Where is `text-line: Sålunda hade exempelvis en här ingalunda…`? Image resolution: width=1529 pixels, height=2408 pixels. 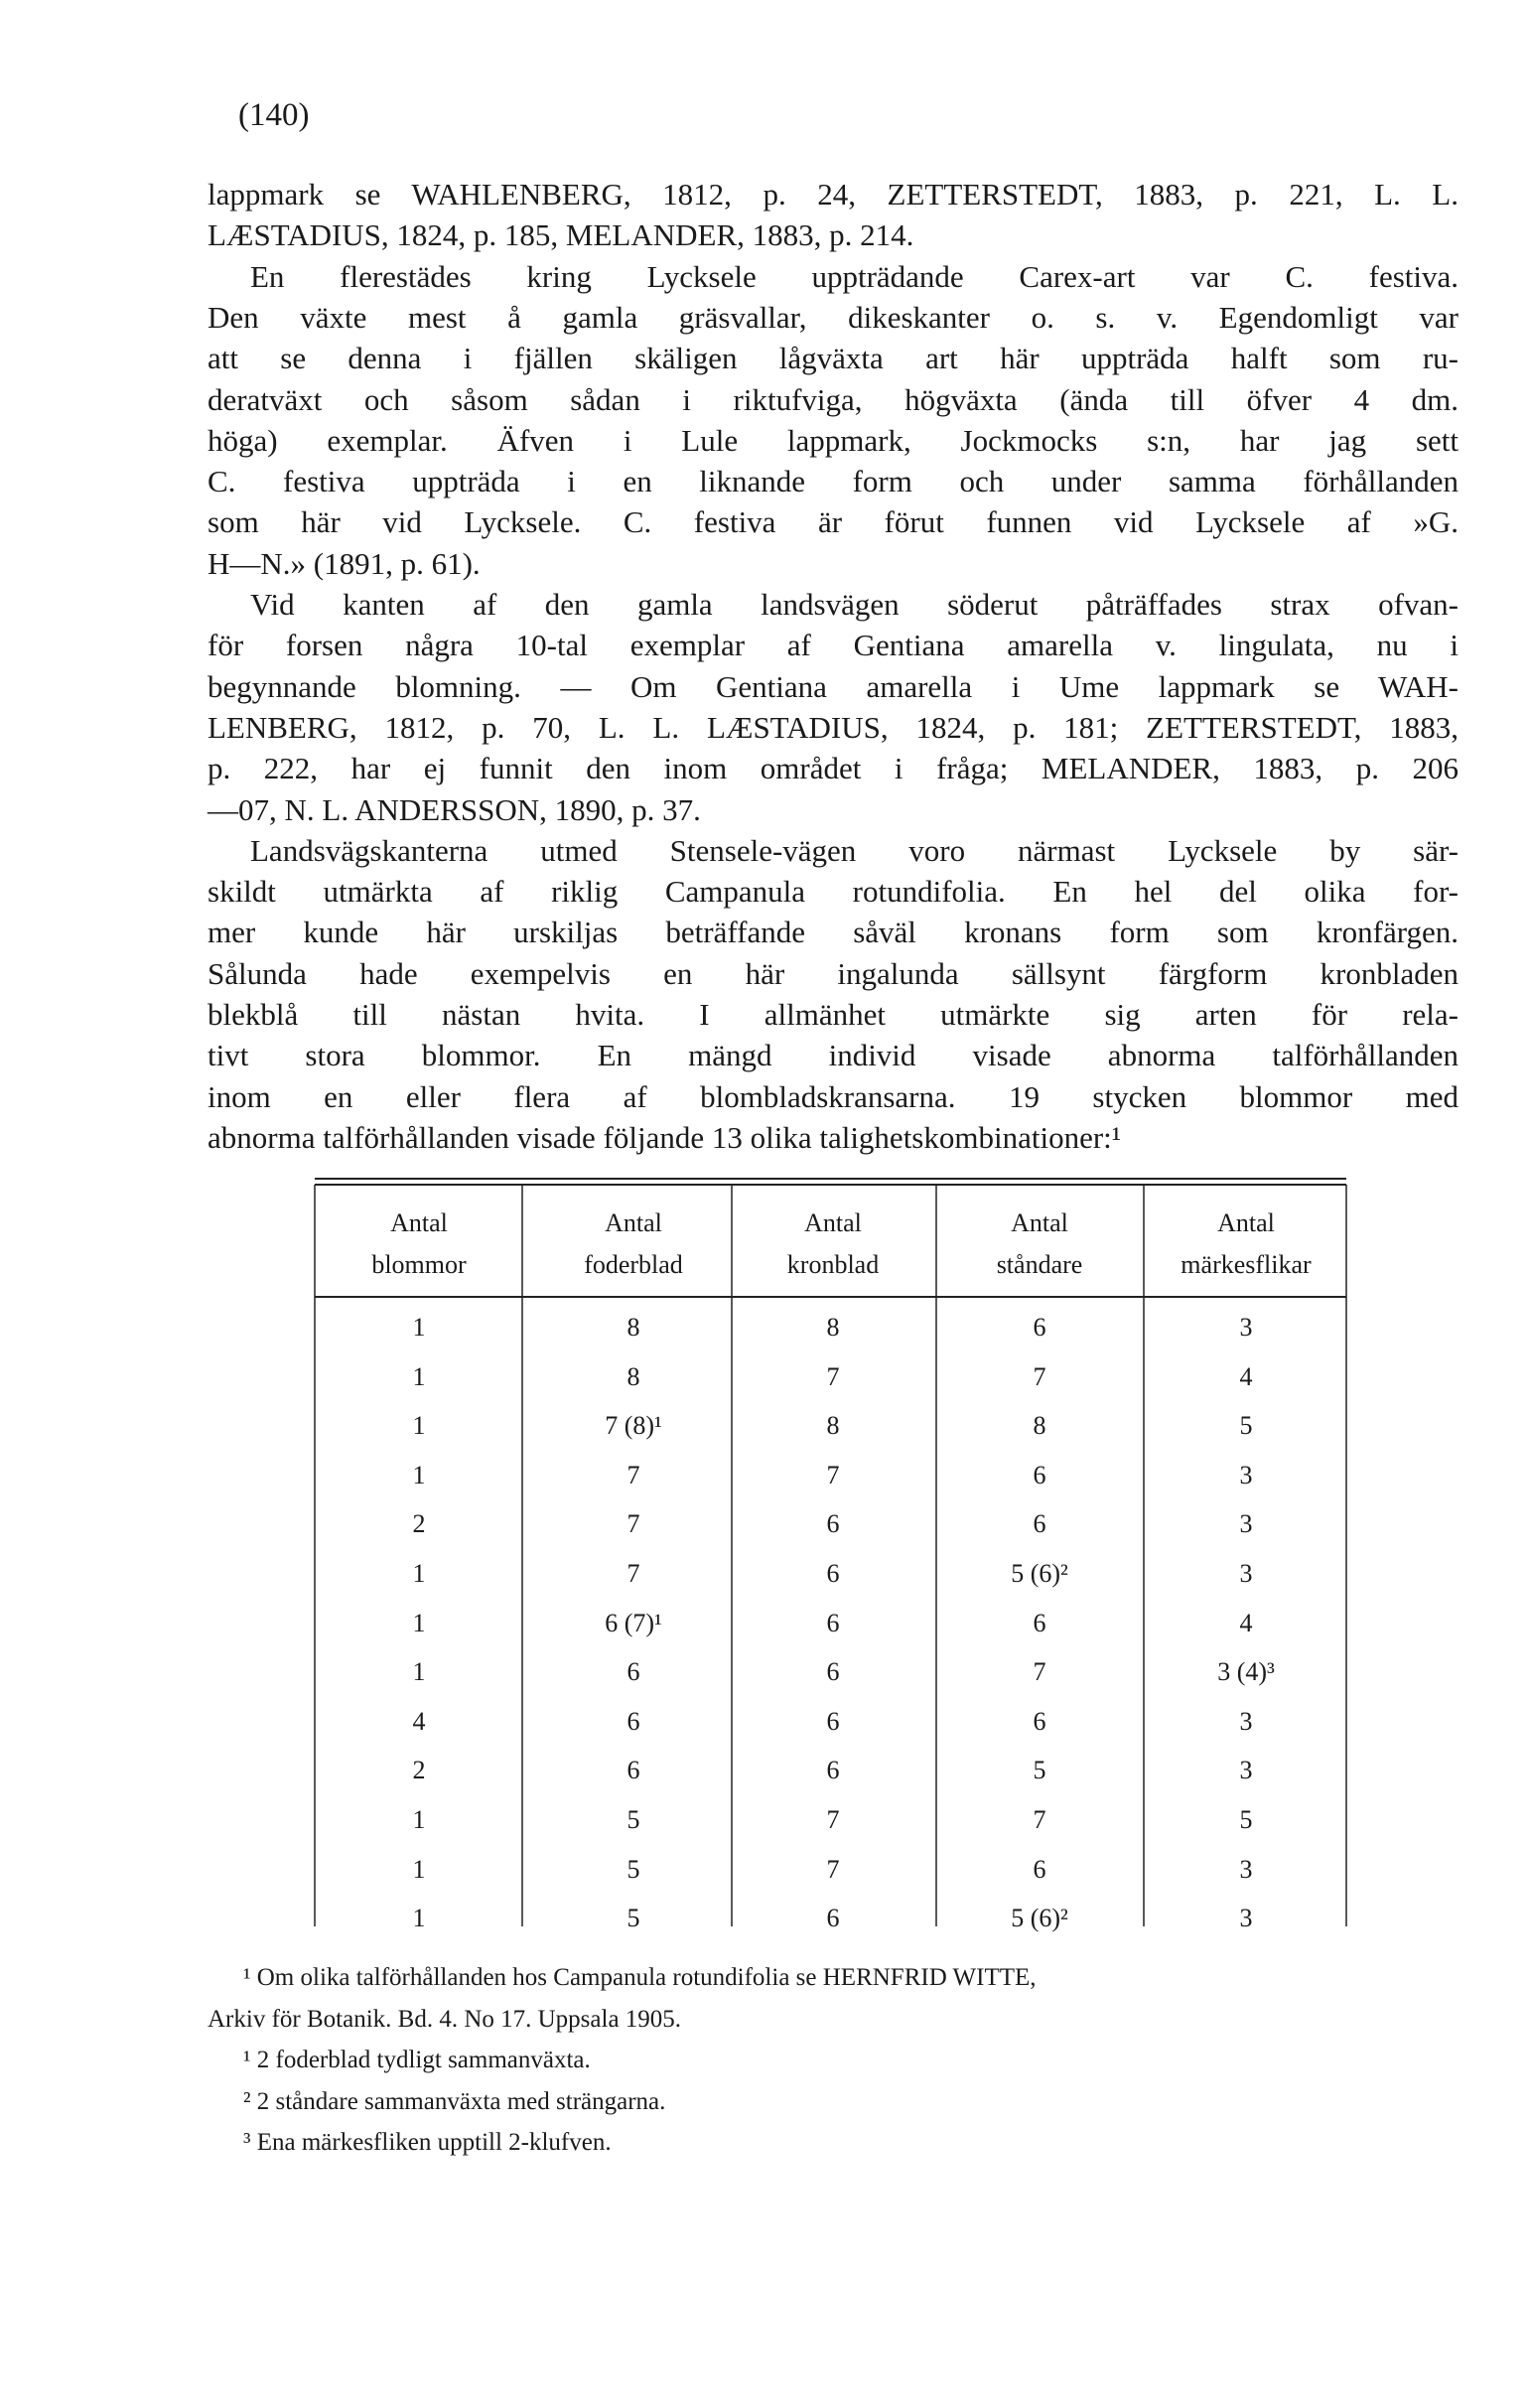 text-line: Sålunda hade exempelvis en här ingalunda… is located at coordinates (833, 973).